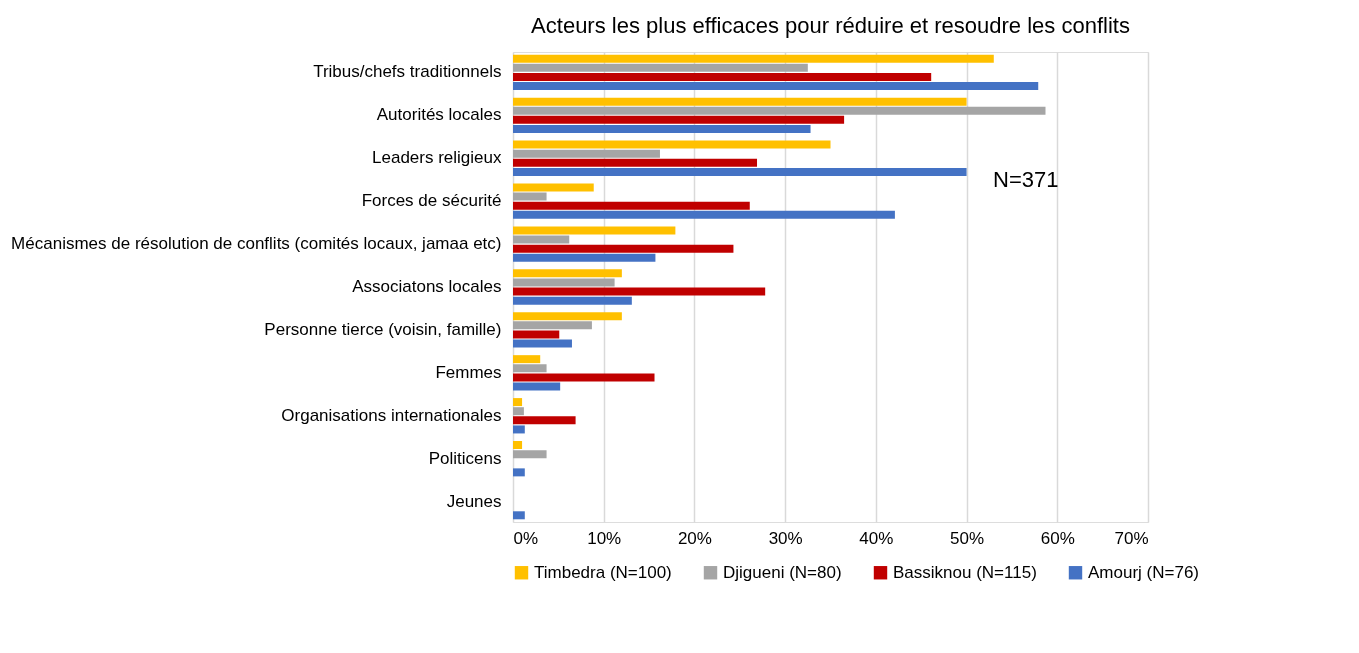 The width and height of the screenshot is (1359, 653). What do you see at coordinates (437, 158) in the screenshot?
I see `y-tick-label: Leaders religieux` at bounding box center [437, 158].